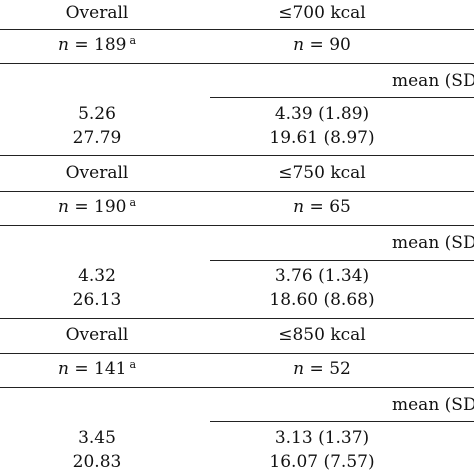  I want to click on section3-n-overall: n = 141 a, so click(97, 368).